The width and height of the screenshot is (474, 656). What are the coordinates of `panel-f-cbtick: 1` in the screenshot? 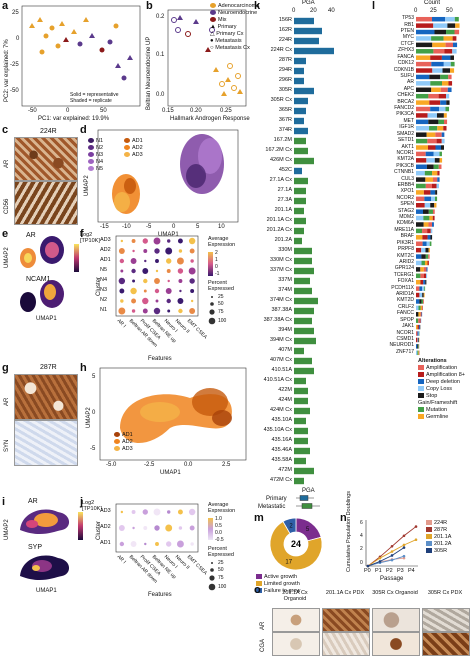 It's located at (216, 260).